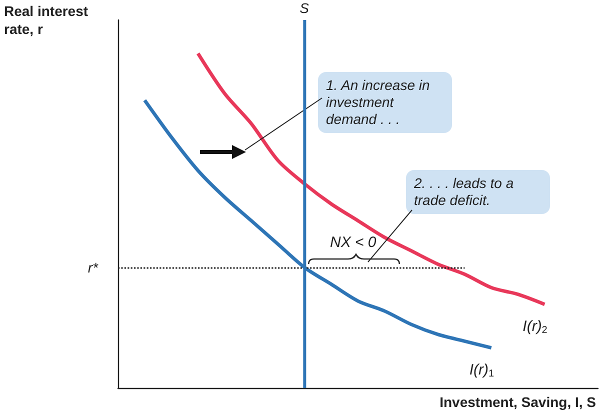 This screenshot has width=602, height=416. Describe the element at coordinates (47, 20) in the screenshot. I see `y-axis-title: Real interest rate, r` at that location.